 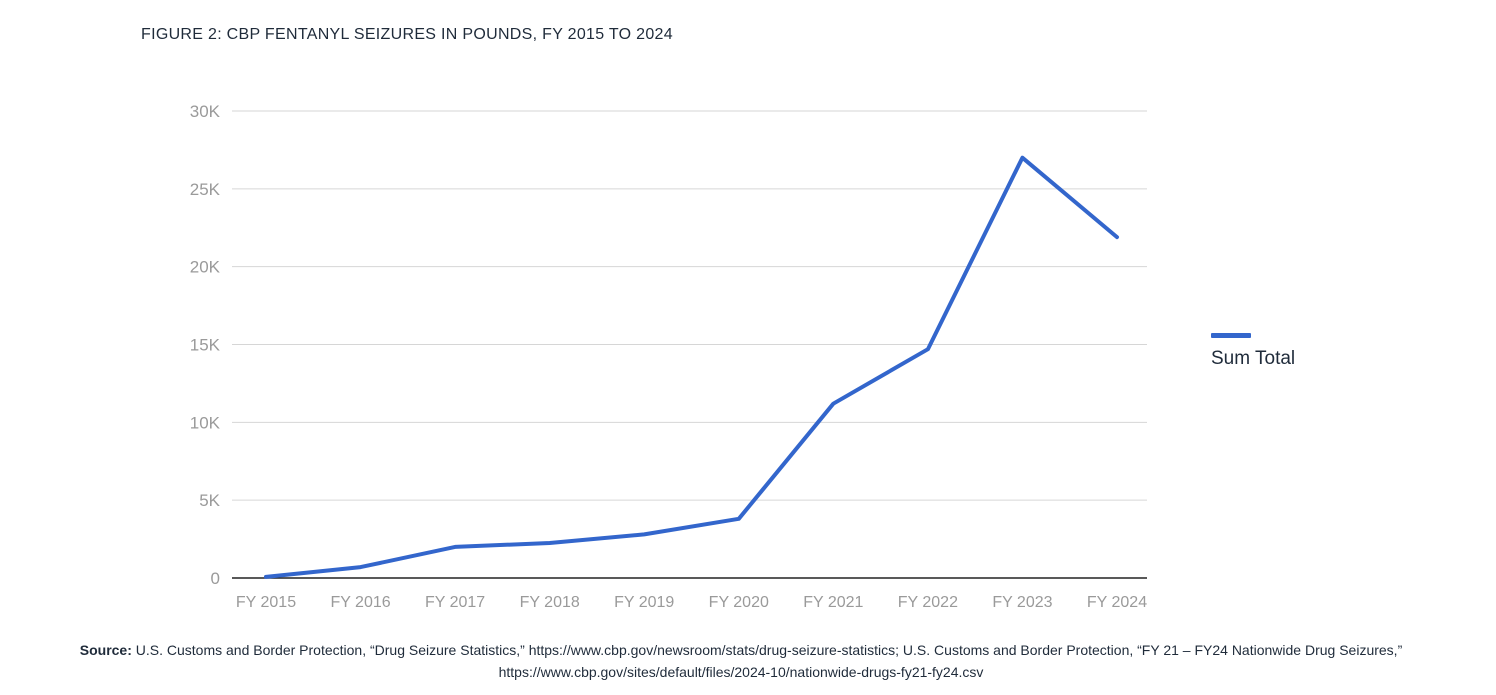 I want to click on x-tick-label: FY 2020, so click(x=739, y=602).